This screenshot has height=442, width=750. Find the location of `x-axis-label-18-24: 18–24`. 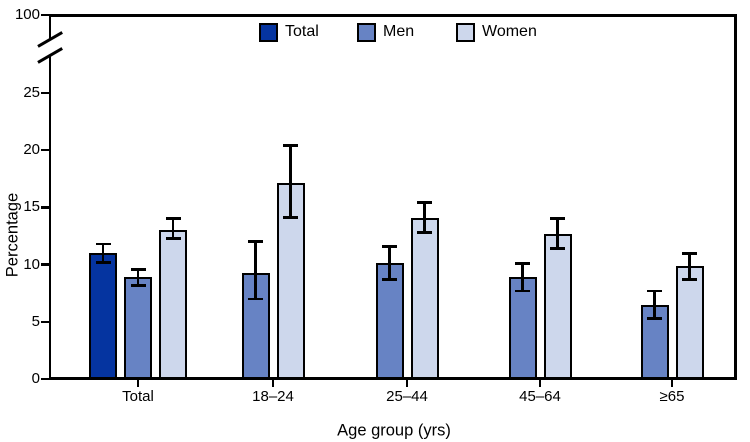

x-axis-label-18-24: 18–24 is located at coordinates (273, 396).